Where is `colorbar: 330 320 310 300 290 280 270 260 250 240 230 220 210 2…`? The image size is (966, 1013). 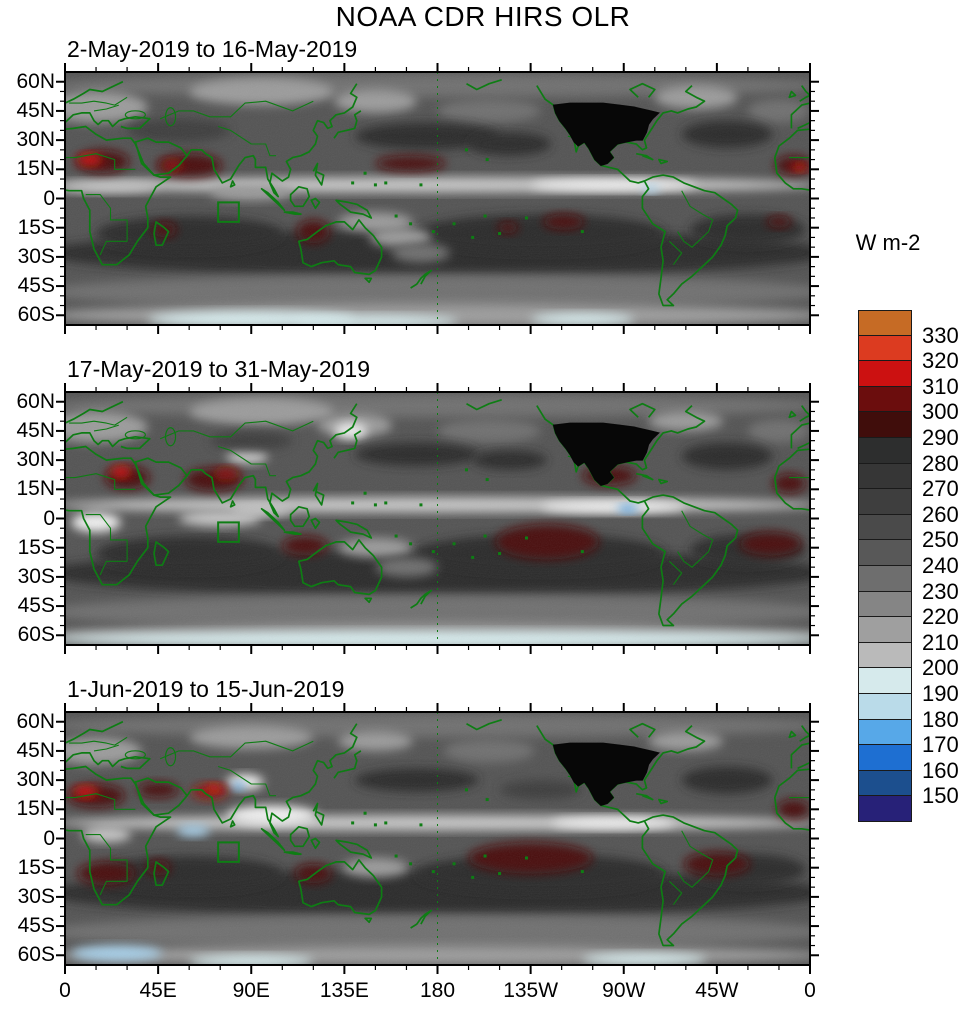 colorbar: 330 320 310 300 290 280 270 260 250 240 230 220 210 2… is located at coordinates (908, 566).